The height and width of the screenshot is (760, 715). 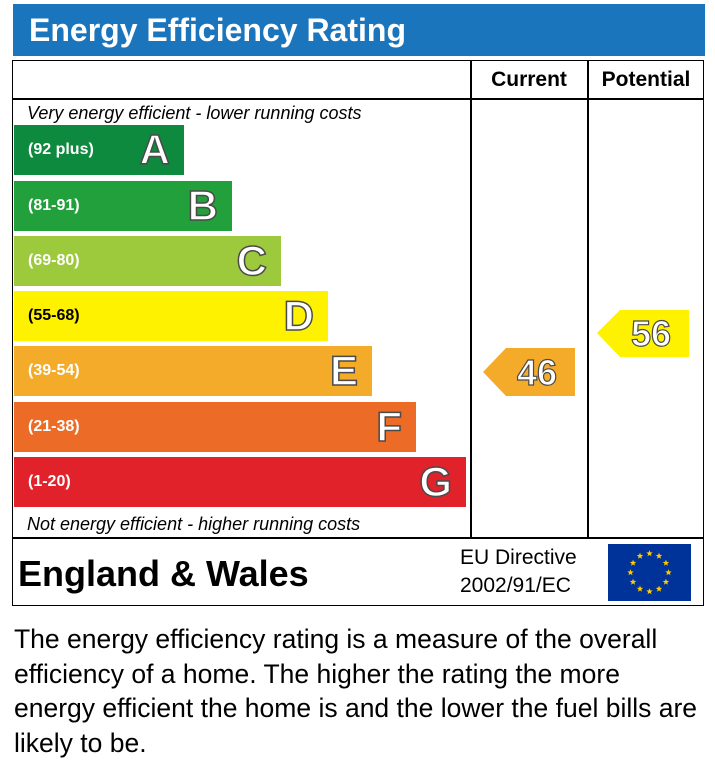 I want to click on chart-title: Energy Efficiency Rating, so click(x=359, y=30).